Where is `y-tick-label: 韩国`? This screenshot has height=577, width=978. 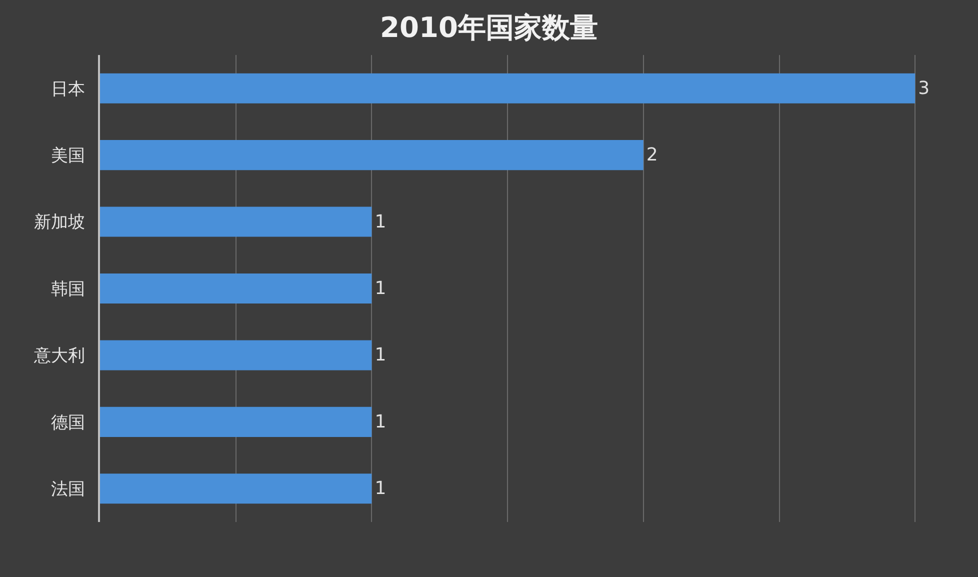 y-tick-label: 韩国 is located at coordinates (67, 289).